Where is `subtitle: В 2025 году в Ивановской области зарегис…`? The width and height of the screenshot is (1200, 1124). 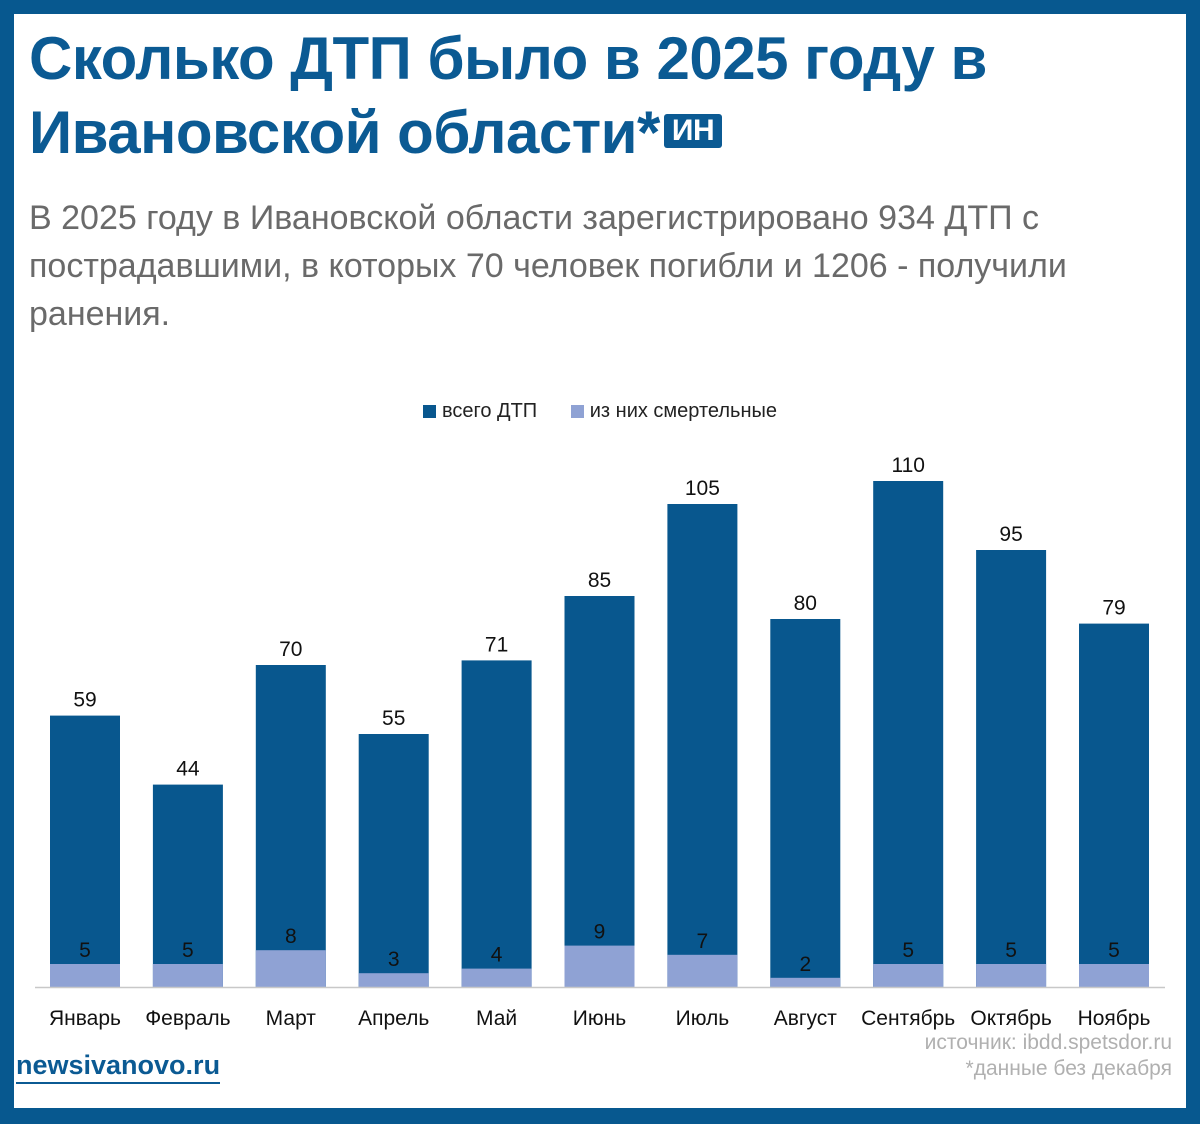 subtitle: В 2025 году в Ивановской области зарегис… is located at coordinates (548, 266).